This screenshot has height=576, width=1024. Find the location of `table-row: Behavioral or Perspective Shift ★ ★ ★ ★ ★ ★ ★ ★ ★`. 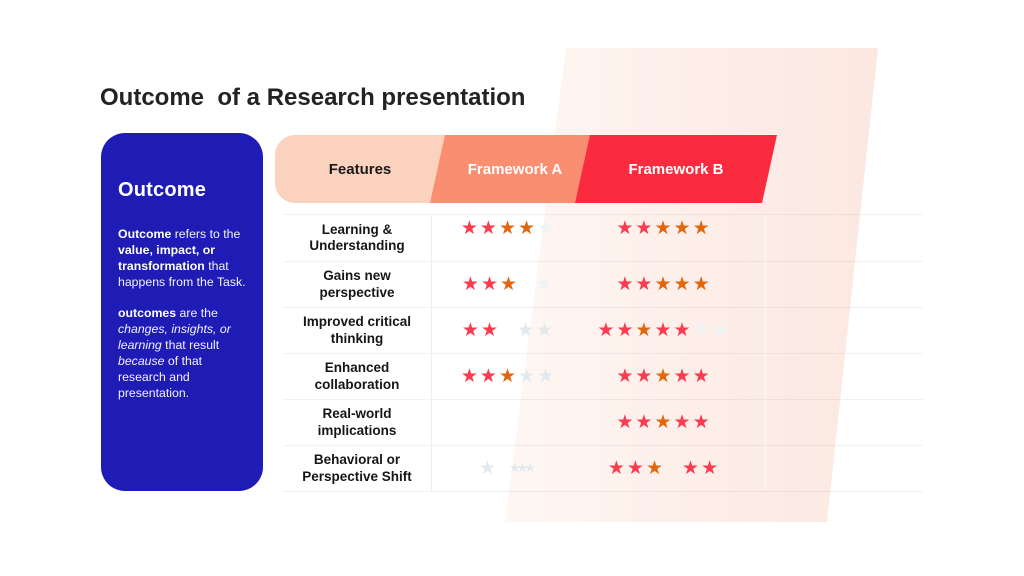

table-row: Behavioral or Perspective Shift ★ ★ ★ ★ ★ ★ ★ ★ ★ is located at coordinates (603, 468).